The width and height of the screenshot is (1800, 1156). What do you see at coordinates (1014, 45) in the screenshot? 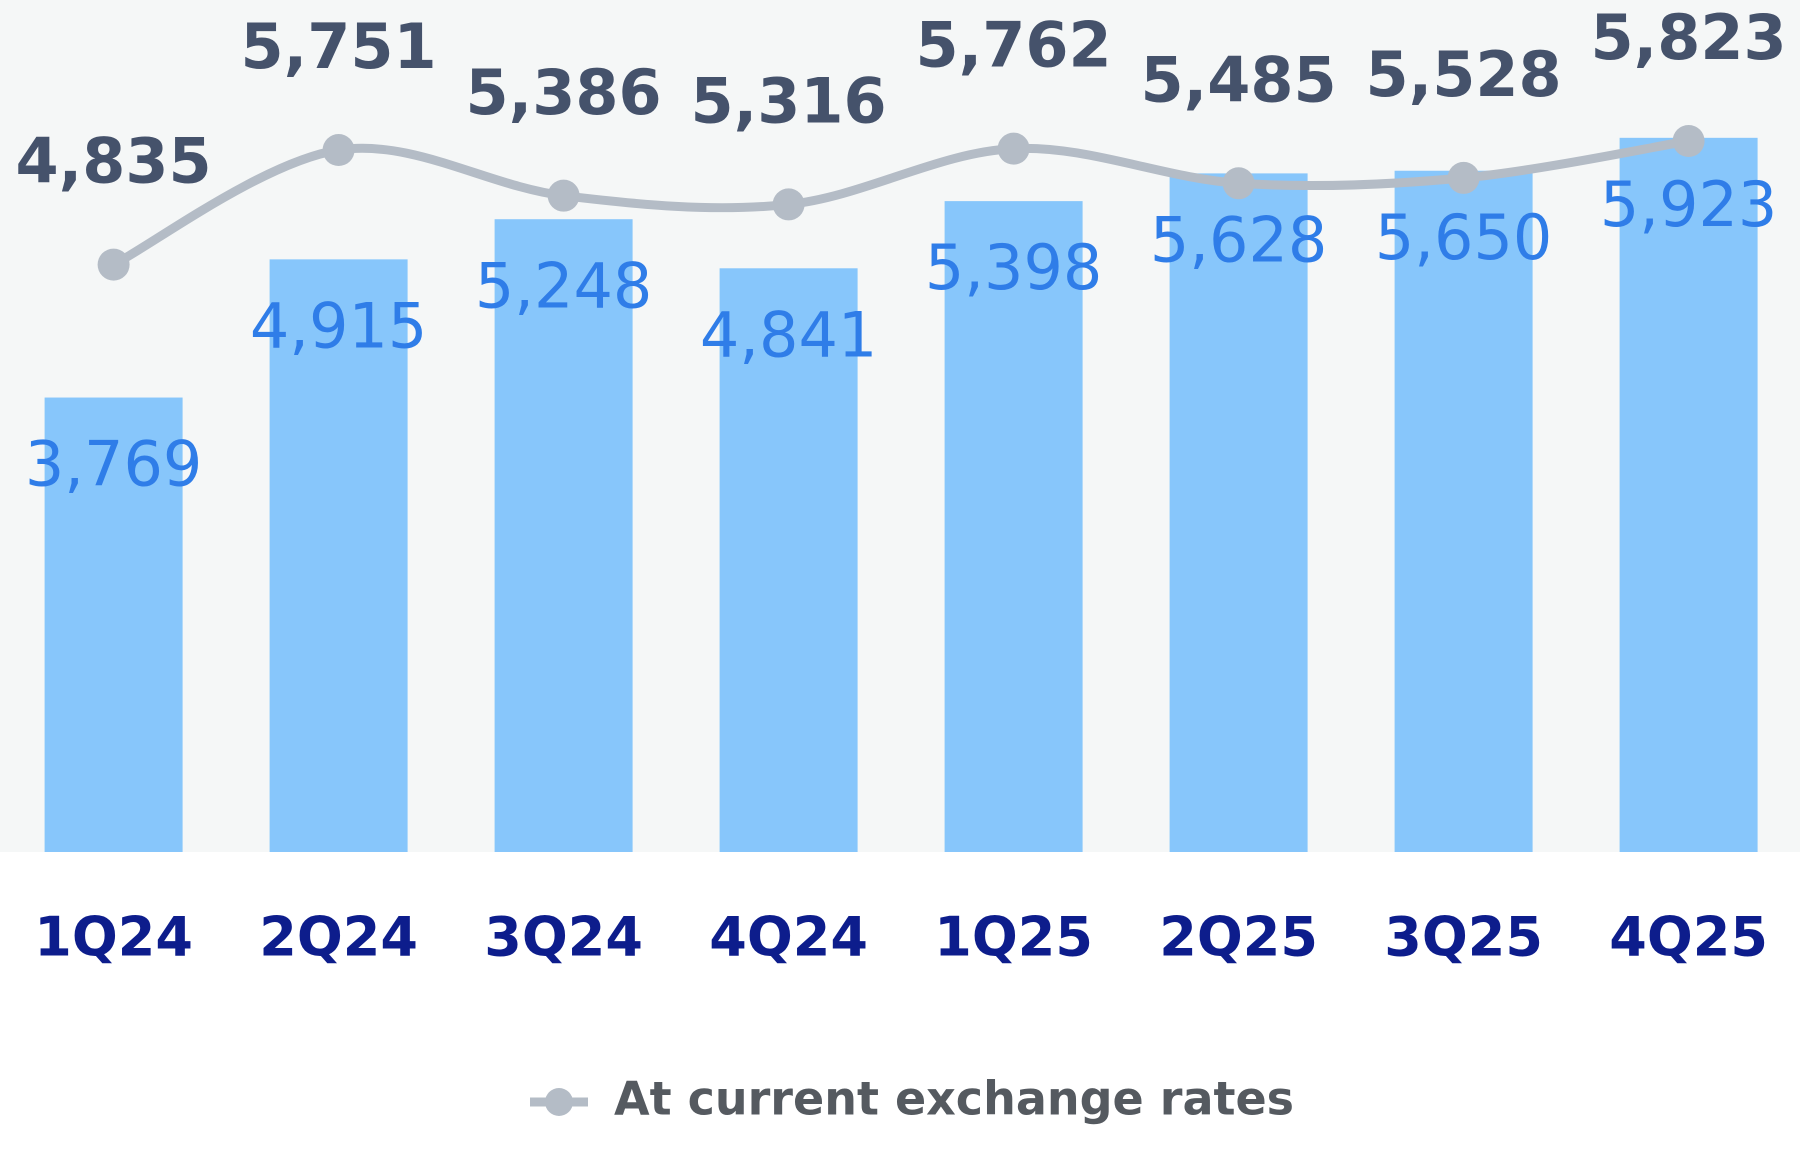
I see `line-value-label: 5,762` at bounding box center [1014, 45].